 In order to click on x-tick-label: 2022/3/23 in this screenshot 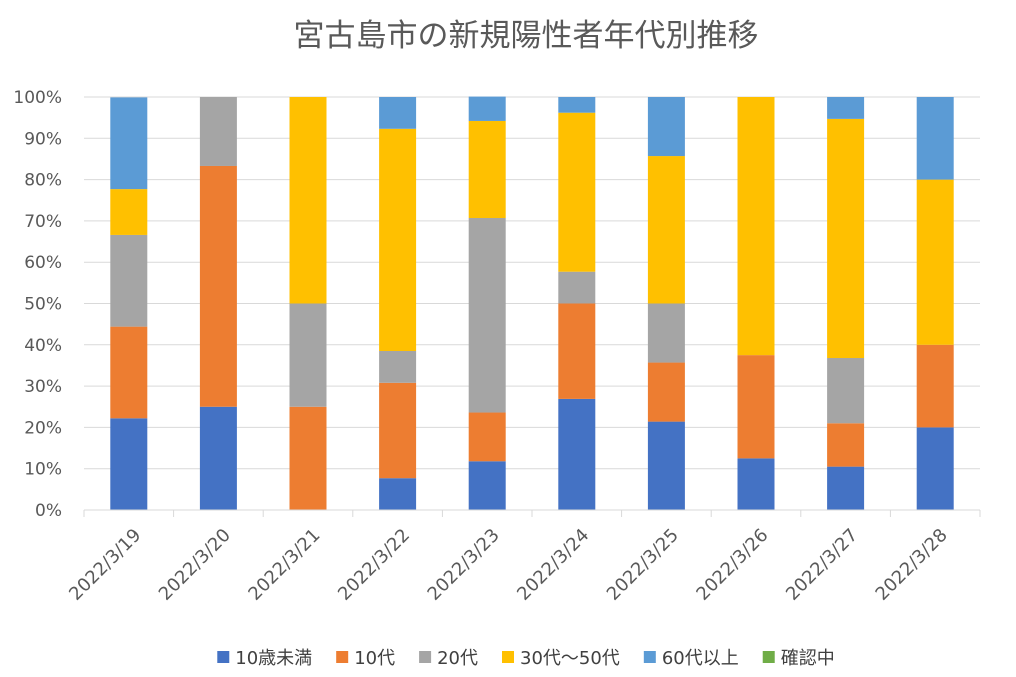, I will do `click(464, 565)`.